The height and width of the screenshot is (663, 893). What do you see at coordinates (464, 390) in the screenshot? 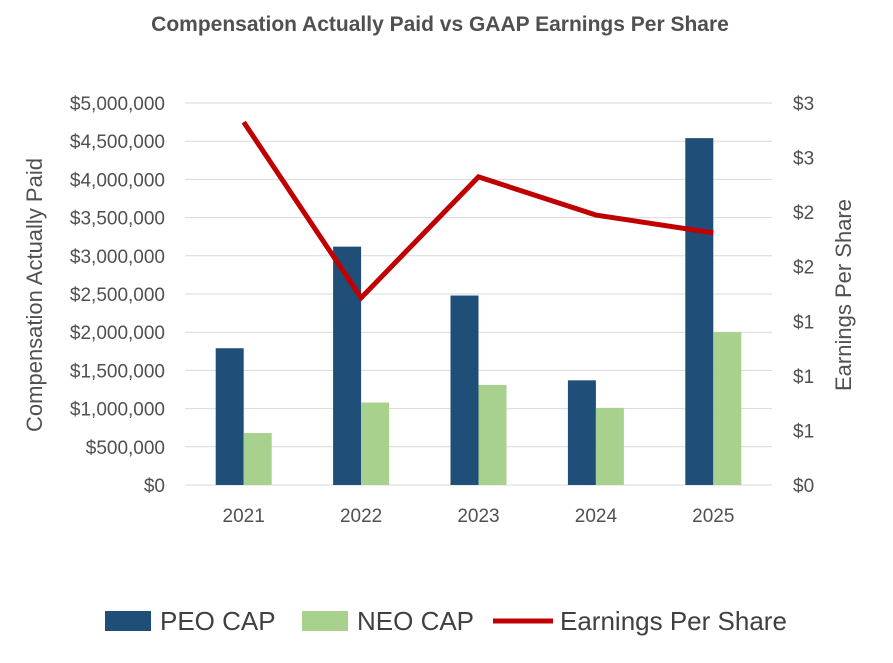
I see `bar-peo-cap-2023` at bounding box center [464, 390].